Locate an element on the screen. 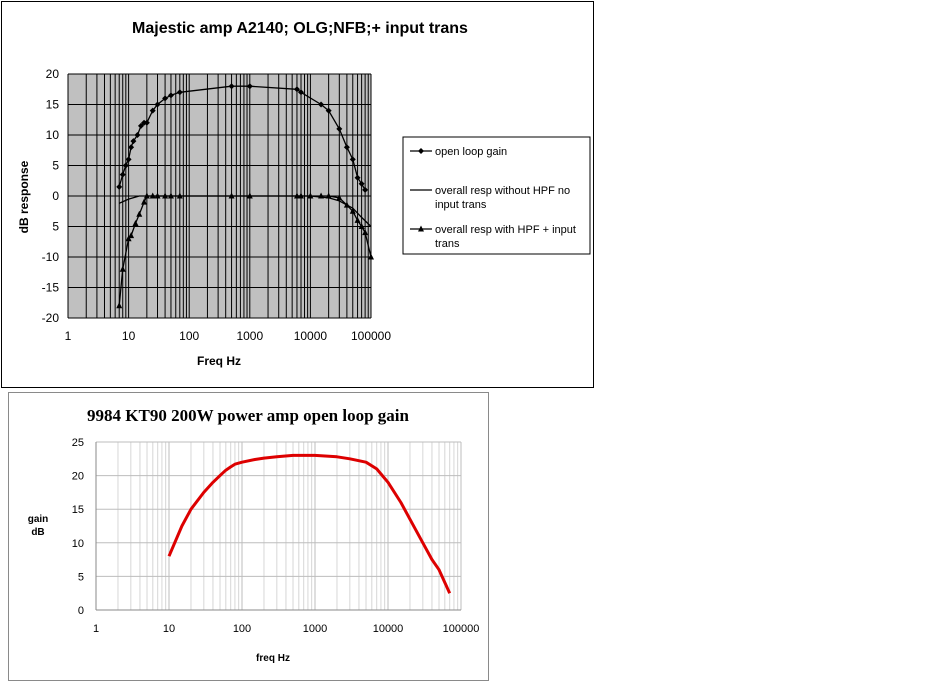 Image resolution: width=931 pixels, height=700 pixels. tick-labels: 1 10 100 1000 10000 100000 25 20 15 10 5 0 is located at coordinates (276, 536).